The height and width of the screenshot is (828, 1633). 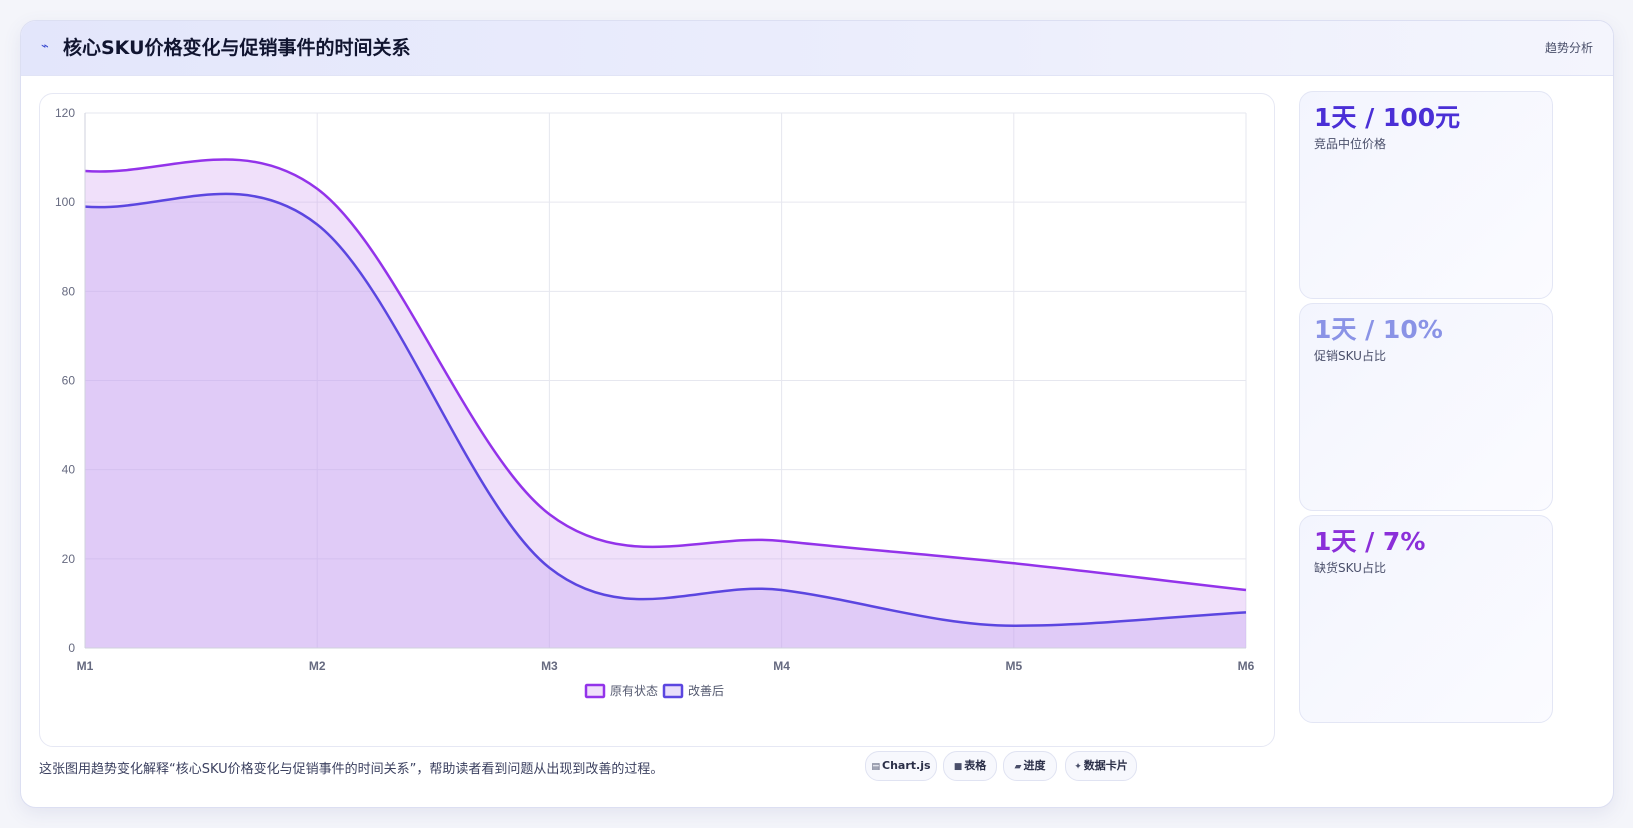 I want to click on chip-label: 表格, so click(x=975, y=765).